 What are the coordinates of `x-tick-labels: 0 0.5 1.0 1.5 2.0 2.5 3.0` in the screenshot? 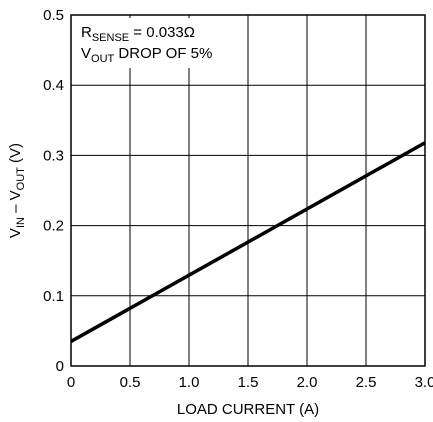 It's located at (250, 382).